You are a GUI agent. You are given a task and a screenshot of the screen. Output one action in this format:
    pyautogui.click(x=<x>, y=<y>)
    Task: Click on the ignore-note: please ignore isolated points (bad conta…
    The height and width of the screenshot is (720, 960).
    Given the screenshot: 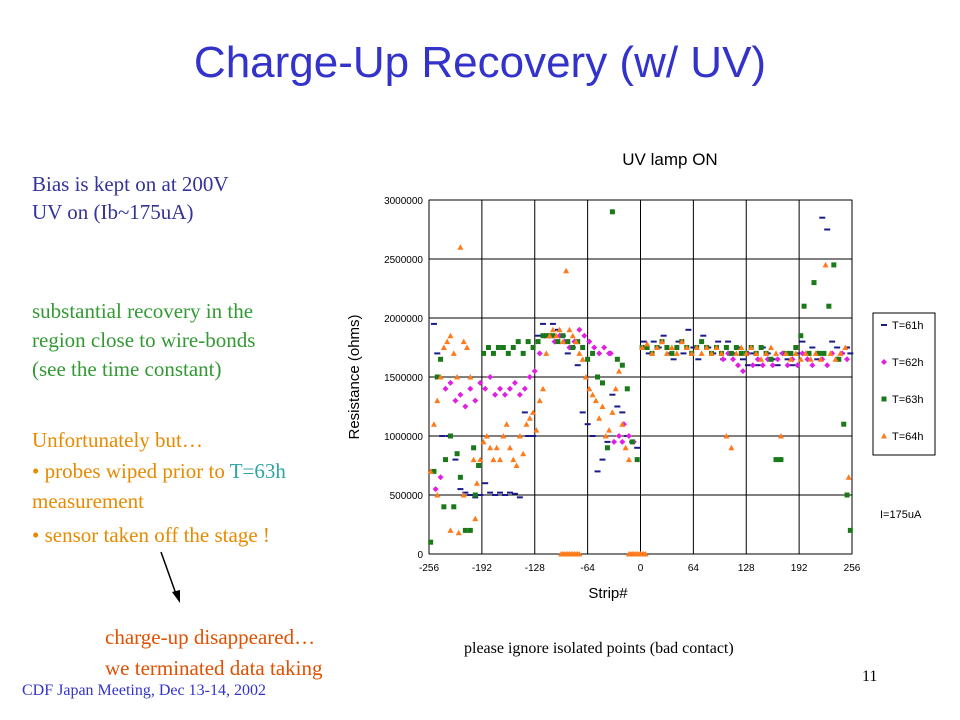 What is the action you would take?
    pyautogui.click(x=599, y=648)
    